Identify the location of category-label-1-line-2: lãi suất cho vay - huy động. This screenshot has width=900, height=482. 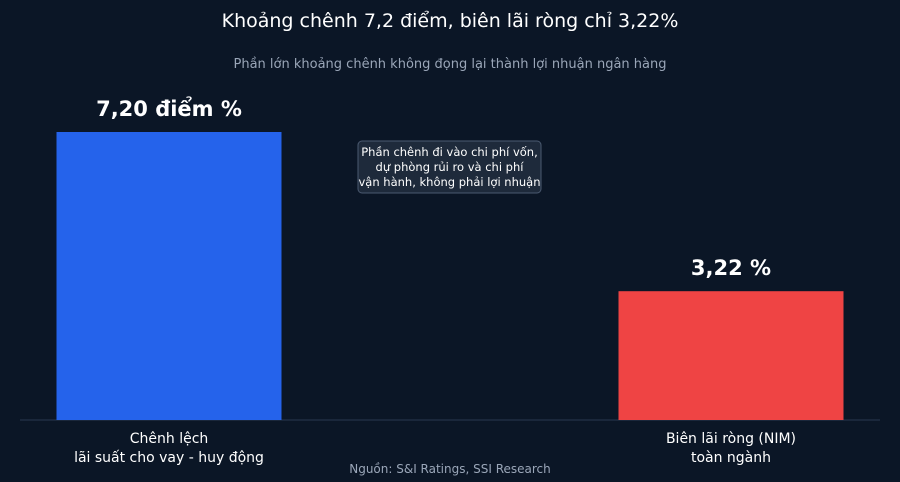
(169, 458).